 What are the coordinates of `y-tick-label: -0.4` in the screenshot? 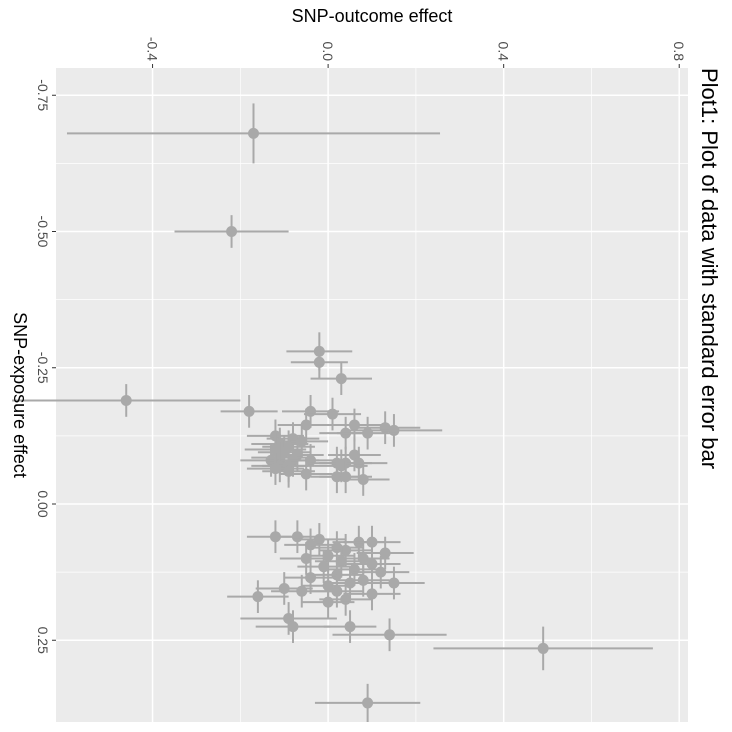 It's located at (153, 49).